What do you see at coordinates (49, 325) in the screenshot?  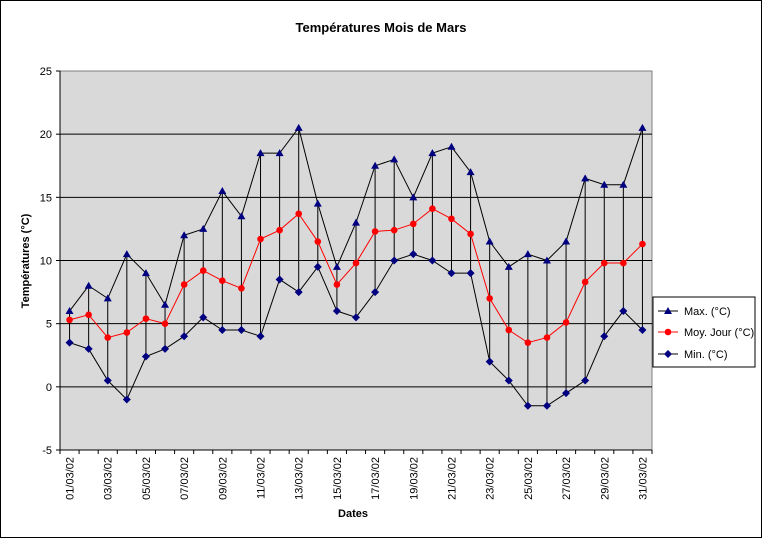 I see `y-tick-label: 5` at bounding box center [49, 325].